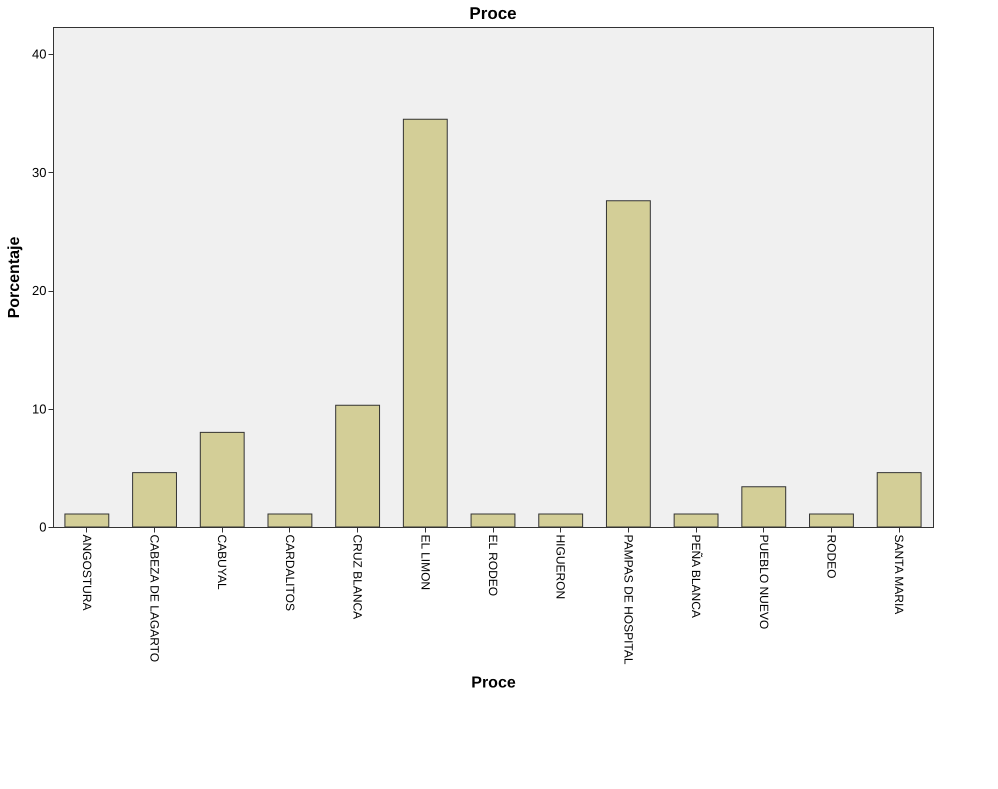  Describe the element at coordinates (357, 577) in the screenshot. I see `x-tick-label: CRUZ BLANCA` at that location.